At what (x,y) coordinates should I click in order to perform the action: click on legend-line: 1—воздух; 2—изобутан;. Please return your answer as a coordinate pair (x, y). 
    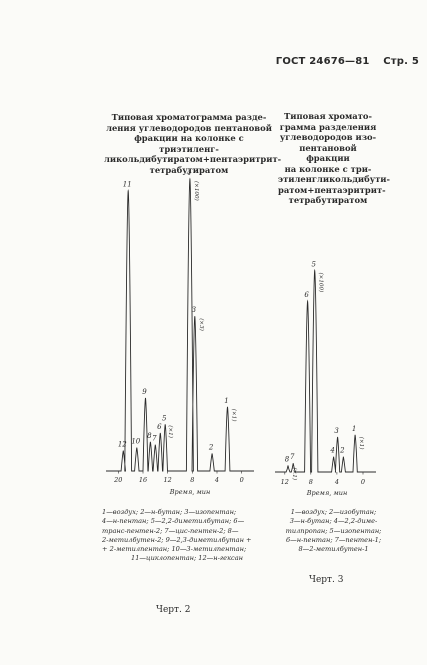
    Looking at the image, I should click on (333, 512).